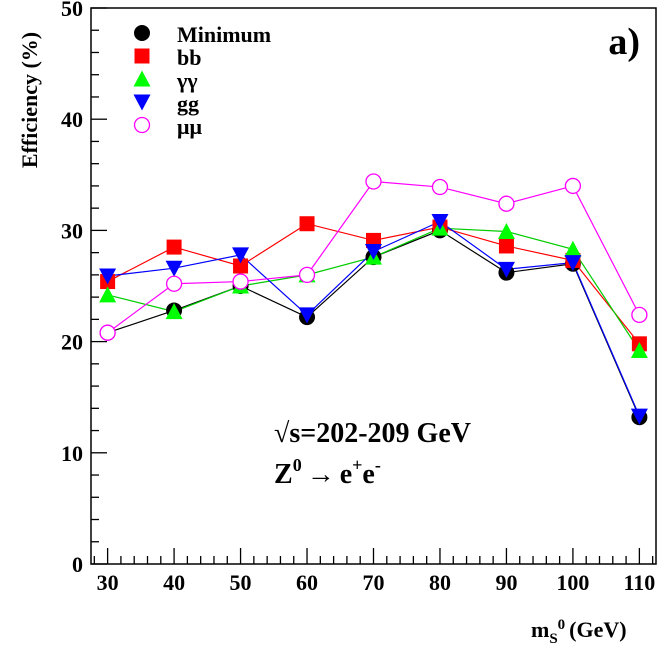  What do you see at coordinates (553, 639) in the screenshot?
I see `x-axis-label-sub: S` at bounding box center [553, 639].